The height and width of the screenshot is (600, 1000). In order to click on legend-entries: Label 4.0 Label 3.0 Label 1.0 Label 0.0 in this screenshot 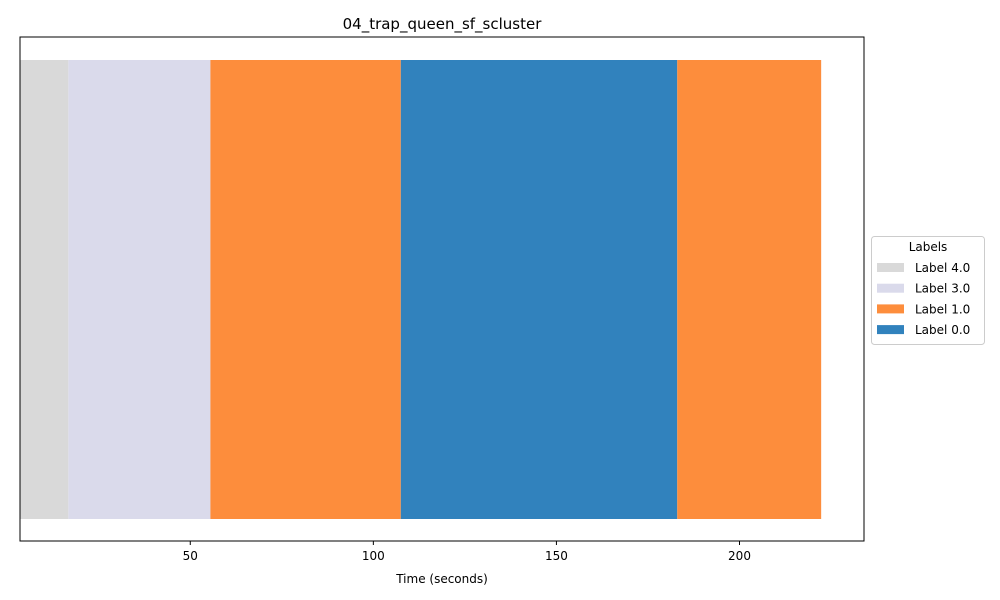, I will do `click(923, 299)`.